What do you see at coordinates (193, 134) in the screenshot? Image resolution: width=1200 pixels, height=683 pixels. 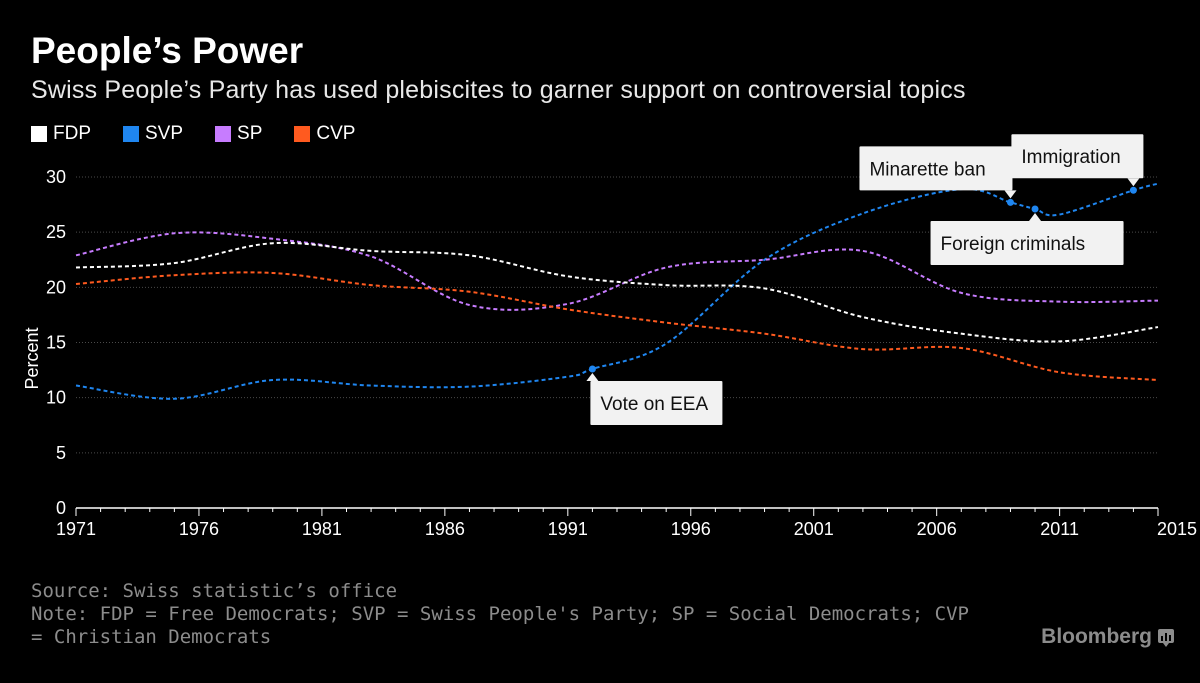 I see `chart-legend: FDP SVP SP CVP` at bounding box center [193, 134].